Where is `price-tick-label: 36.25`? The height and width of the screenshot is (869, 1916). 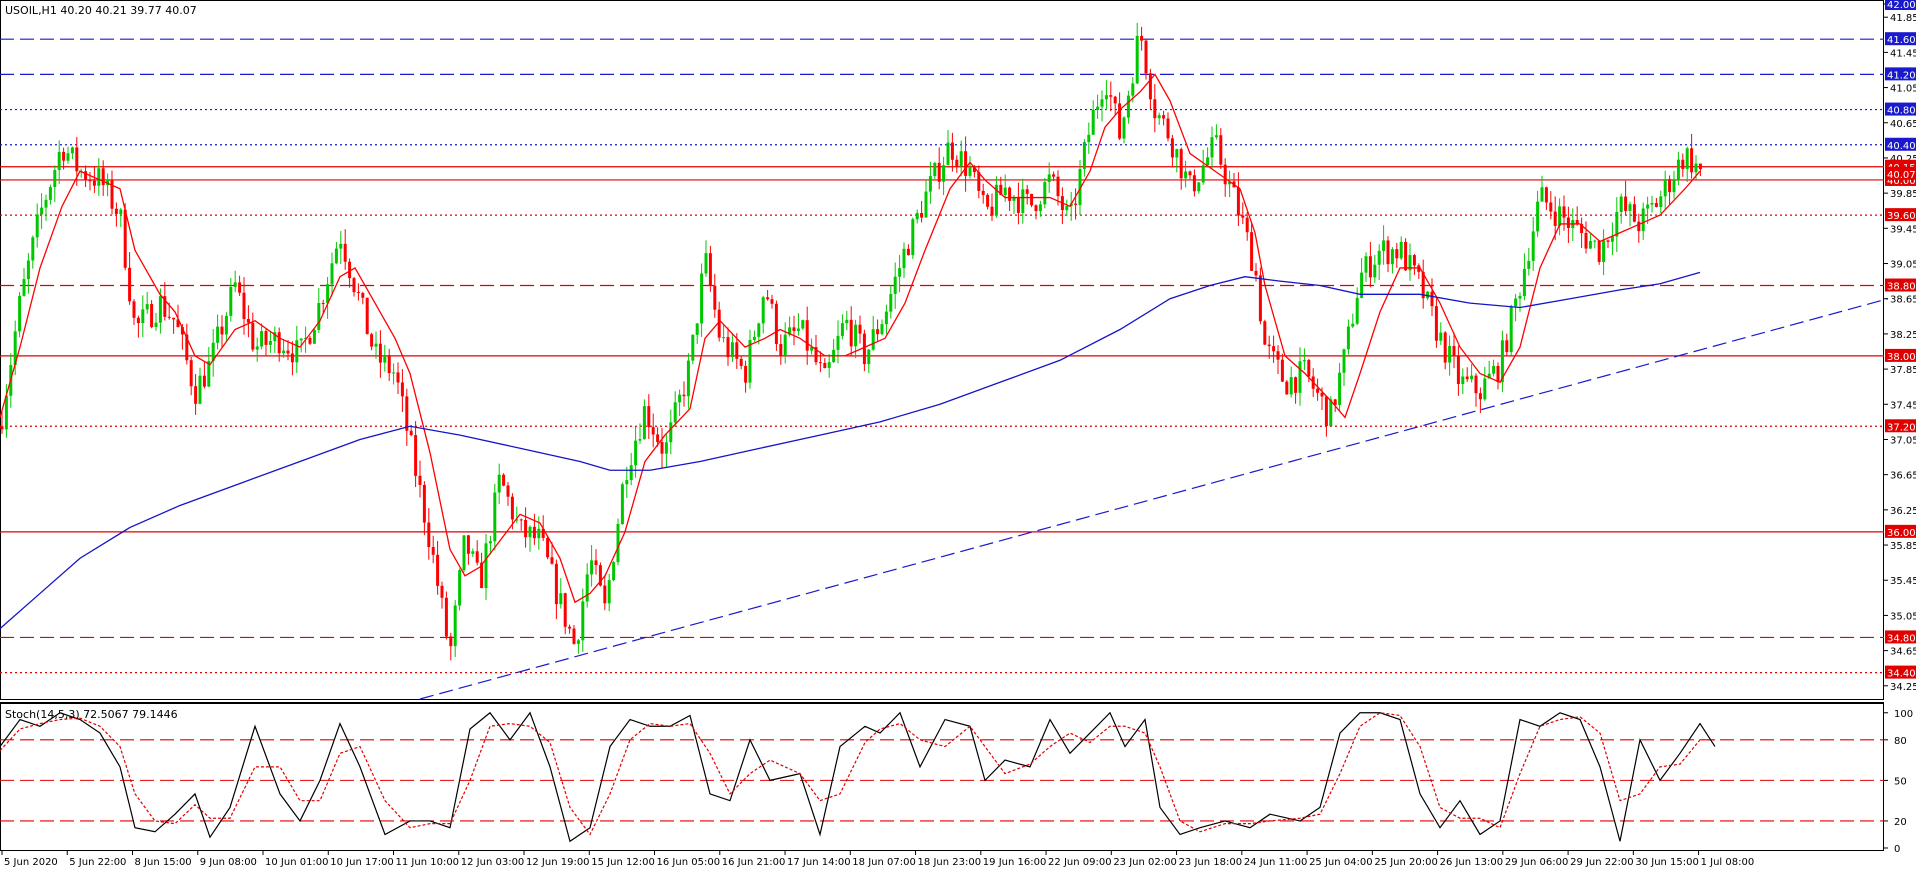
price-tick-label: 36.25 is located at coordinates (1903, 511).